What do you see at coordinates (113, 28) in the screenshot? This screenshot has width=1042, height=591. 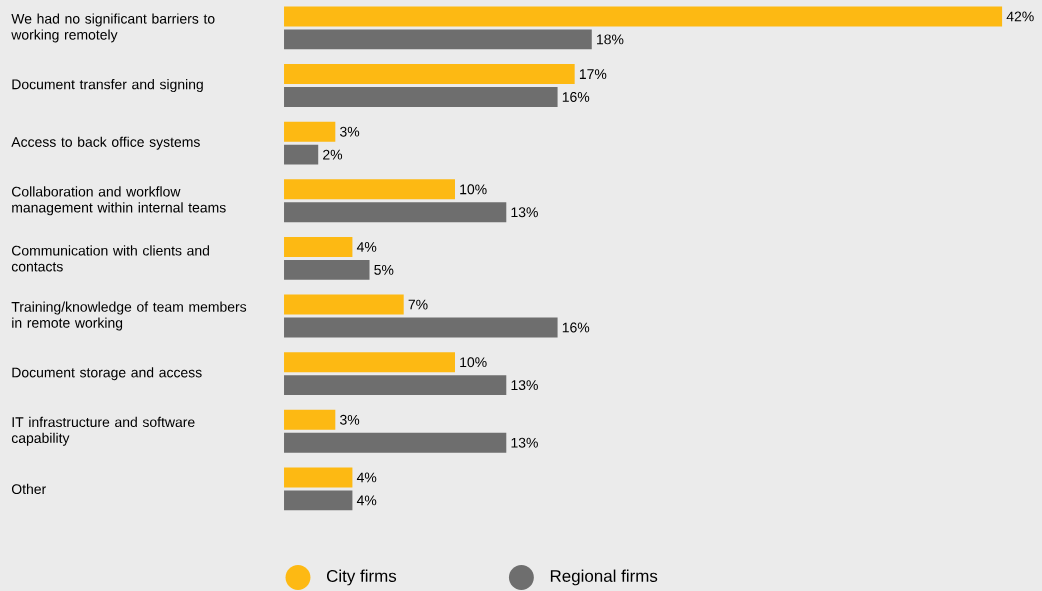 I see `y-tick-label: We had no significant barriers to working remotely` at bounding box center [113, 28].